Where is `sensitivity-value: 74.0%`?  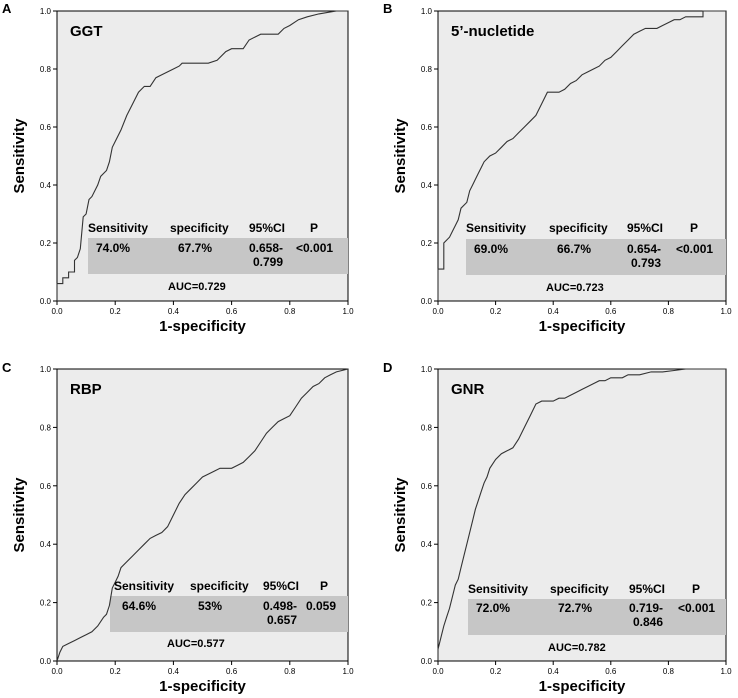
sensitivity-value: 74.0% is located at coordinates (113, 248).